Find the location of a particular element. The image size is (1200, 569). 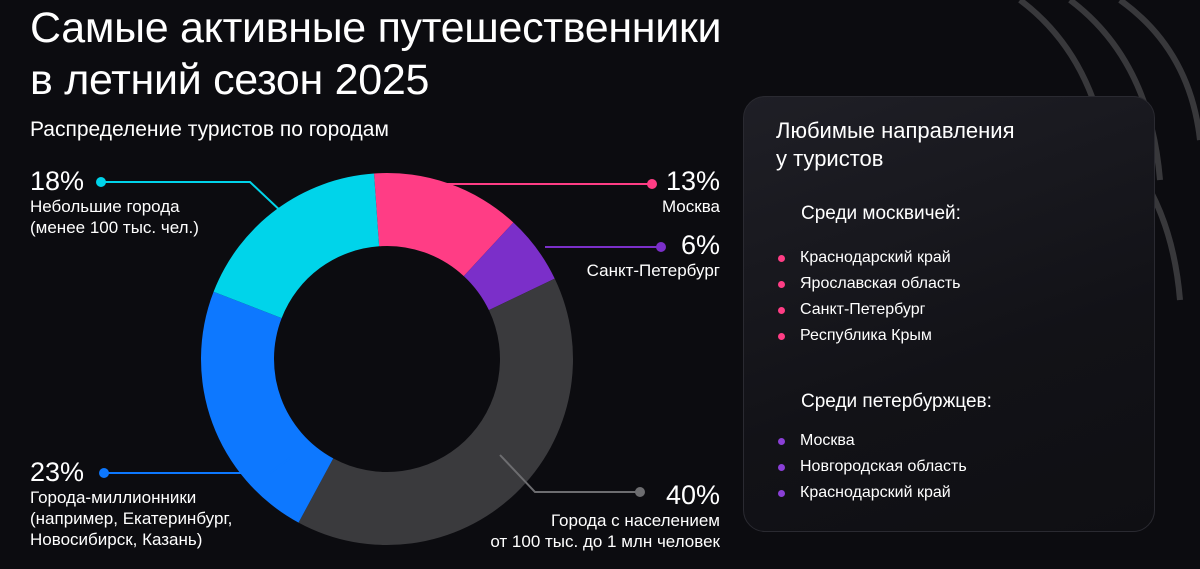

leader-mid-cities-line is located at coordinates (569, 473).